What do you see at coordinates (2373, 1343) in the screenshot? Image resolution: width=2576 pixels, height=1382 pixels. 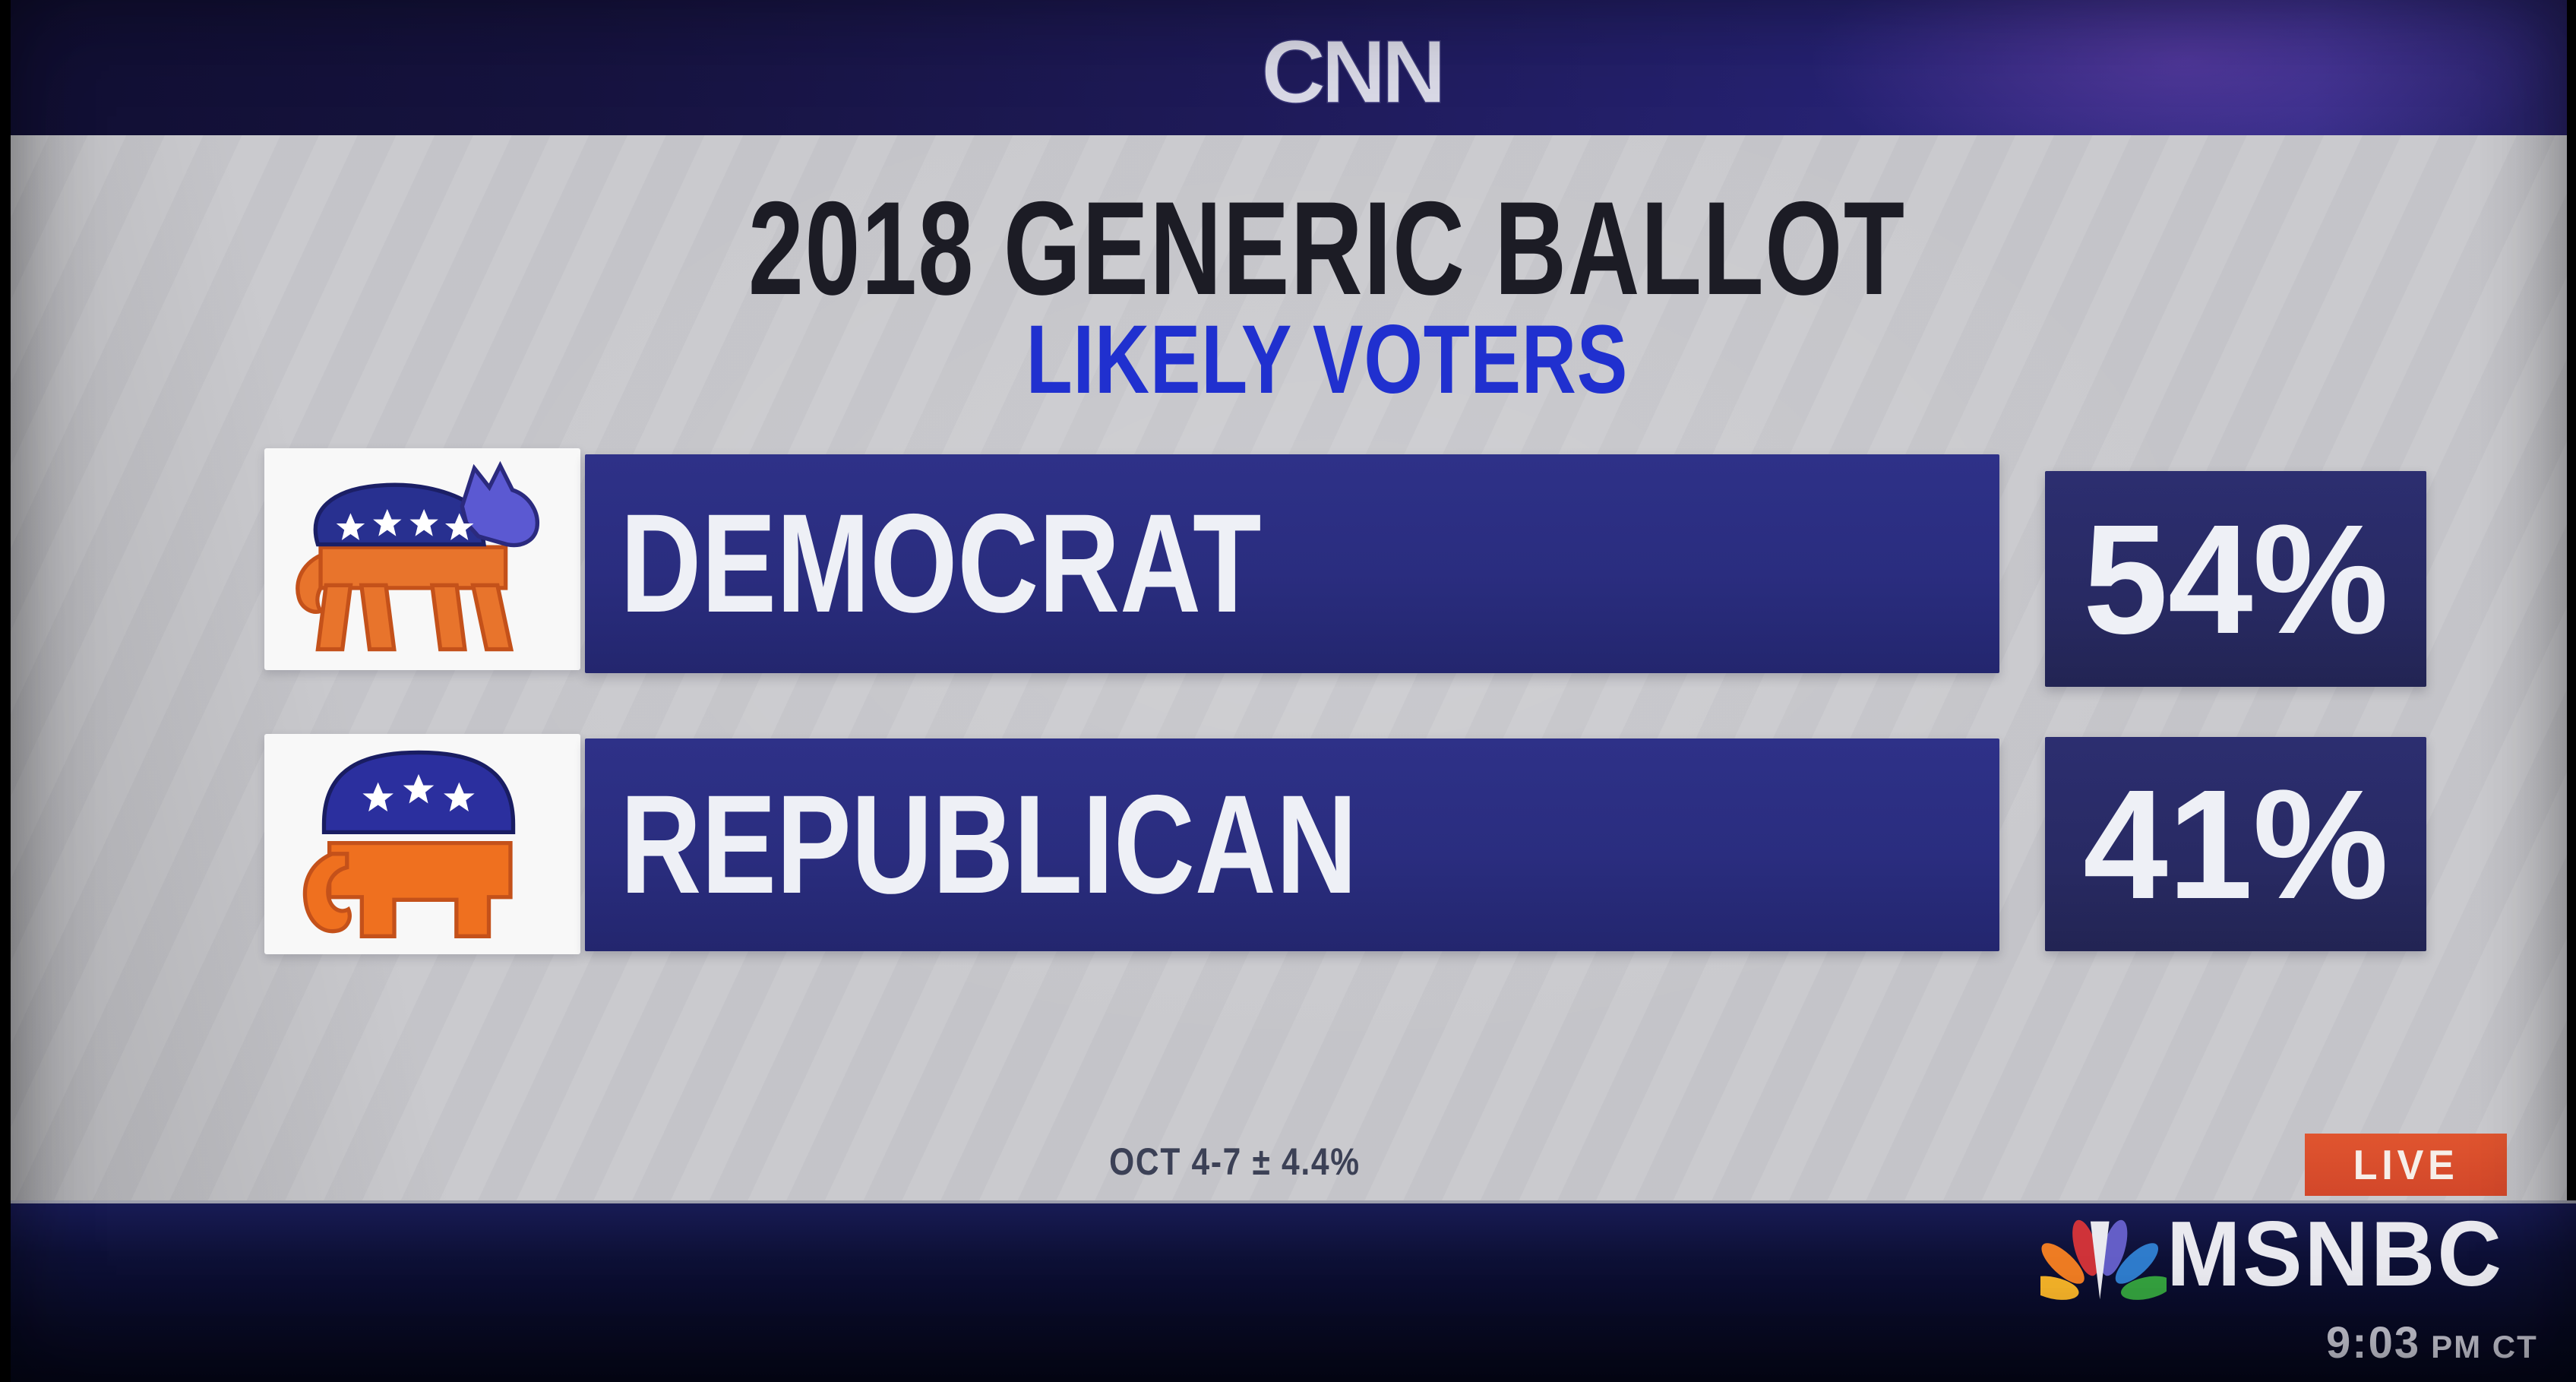 I see `clock-time: 9:03` at bounding box center [2373, 1343].